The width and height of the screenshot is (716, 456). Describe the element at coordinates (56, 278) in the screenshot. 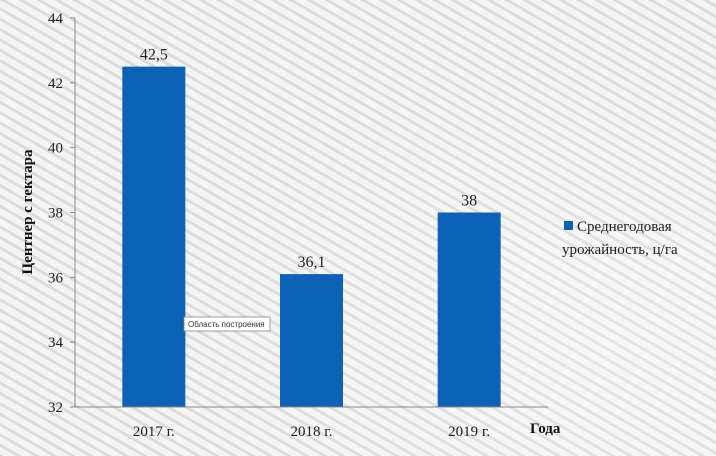

I see `y-tick-label: 36` at that location.